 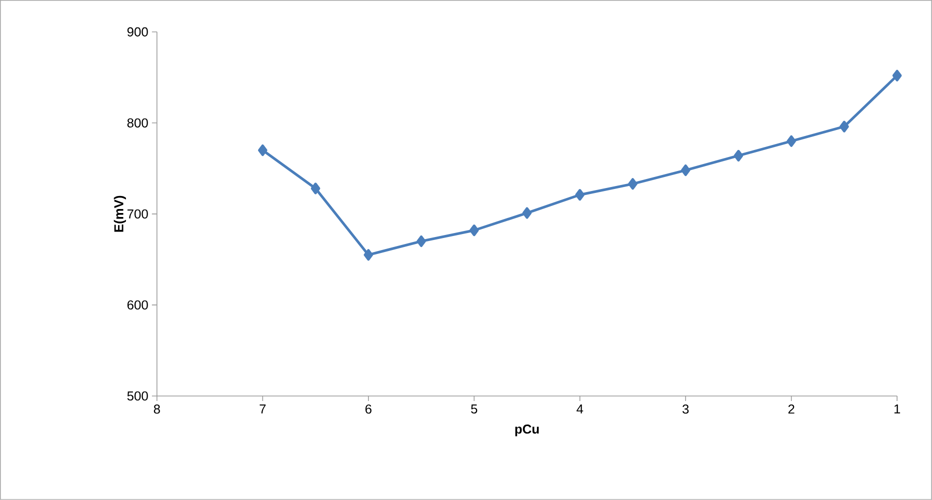 I want to click on y-tick-label: 500, so click(x=137, y=396).